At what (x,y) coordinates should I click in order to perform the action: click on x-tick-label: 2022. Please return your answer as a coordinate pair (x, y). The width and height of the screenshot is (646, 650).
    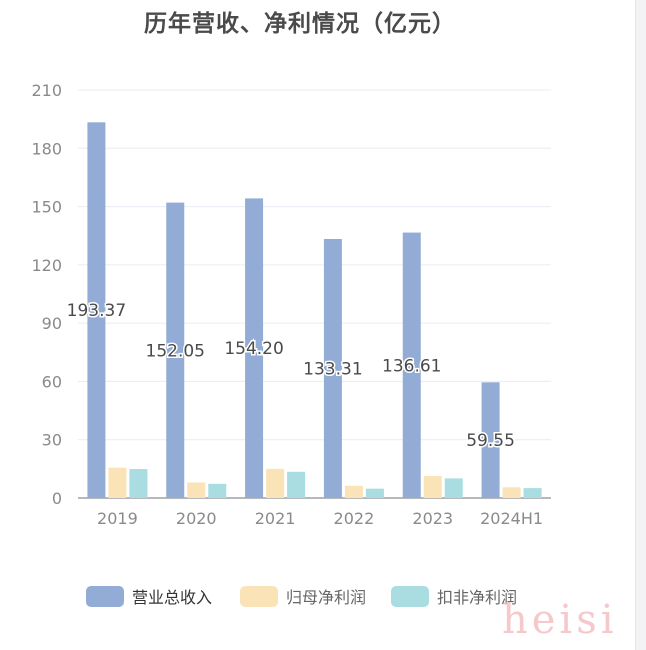
    Looking at the image, I should click on (354, 518).